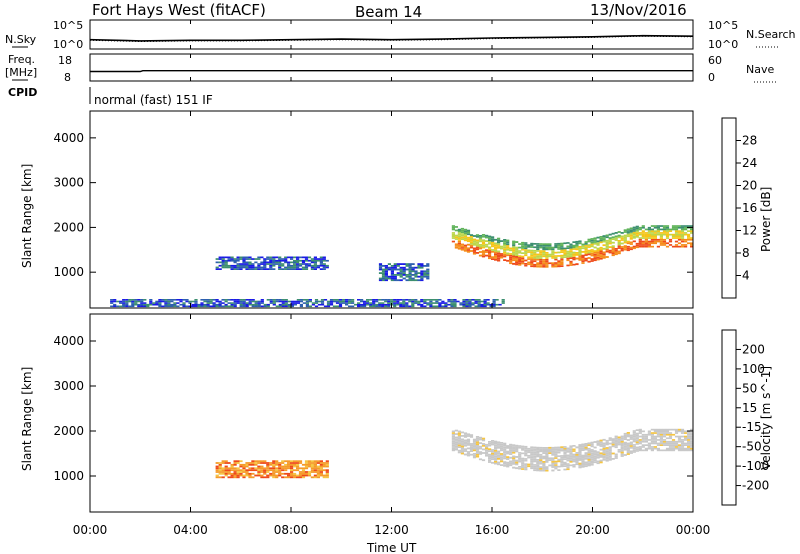 The height and width of the screenshot is (554, 800). What do you see at coordinates (22, 92) in the screenshot?
I see `cpid-label: CPID` at bounding box center [22, 92].